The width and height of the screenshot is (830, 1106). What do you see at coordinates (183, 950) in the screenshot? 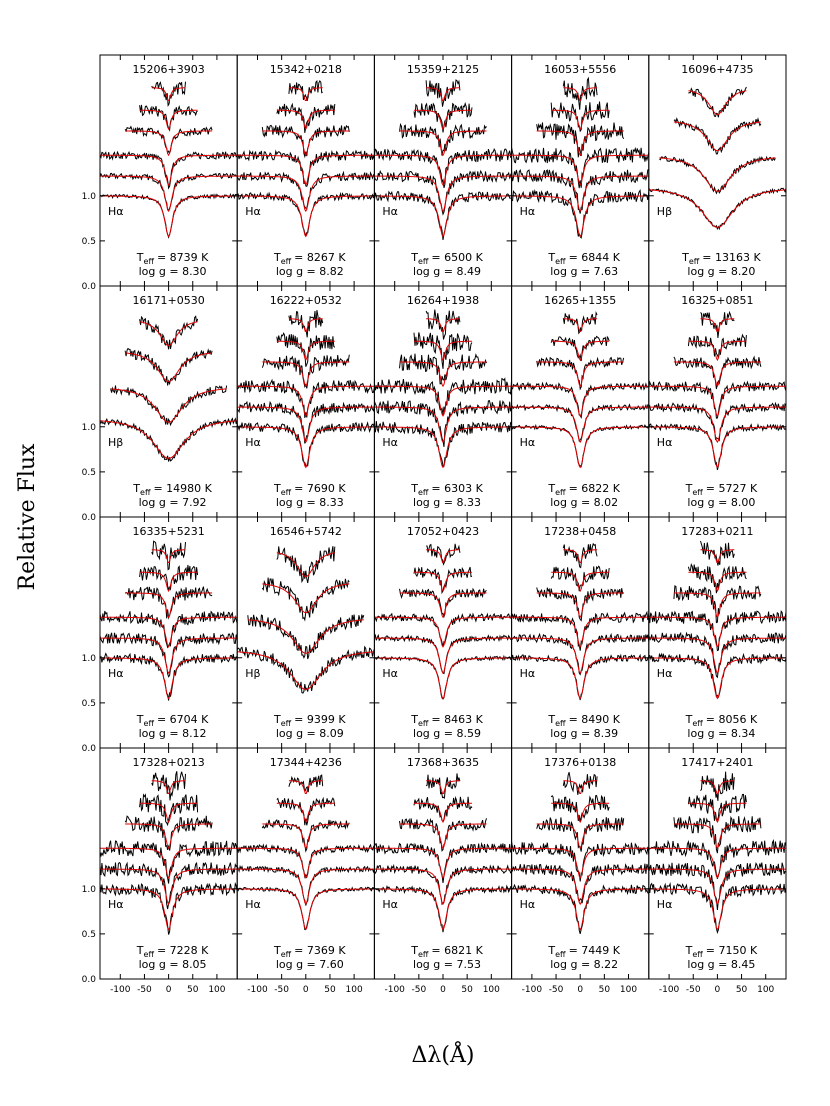
I see `teff-value: = 7228 K` at bounding box center [183, 950].